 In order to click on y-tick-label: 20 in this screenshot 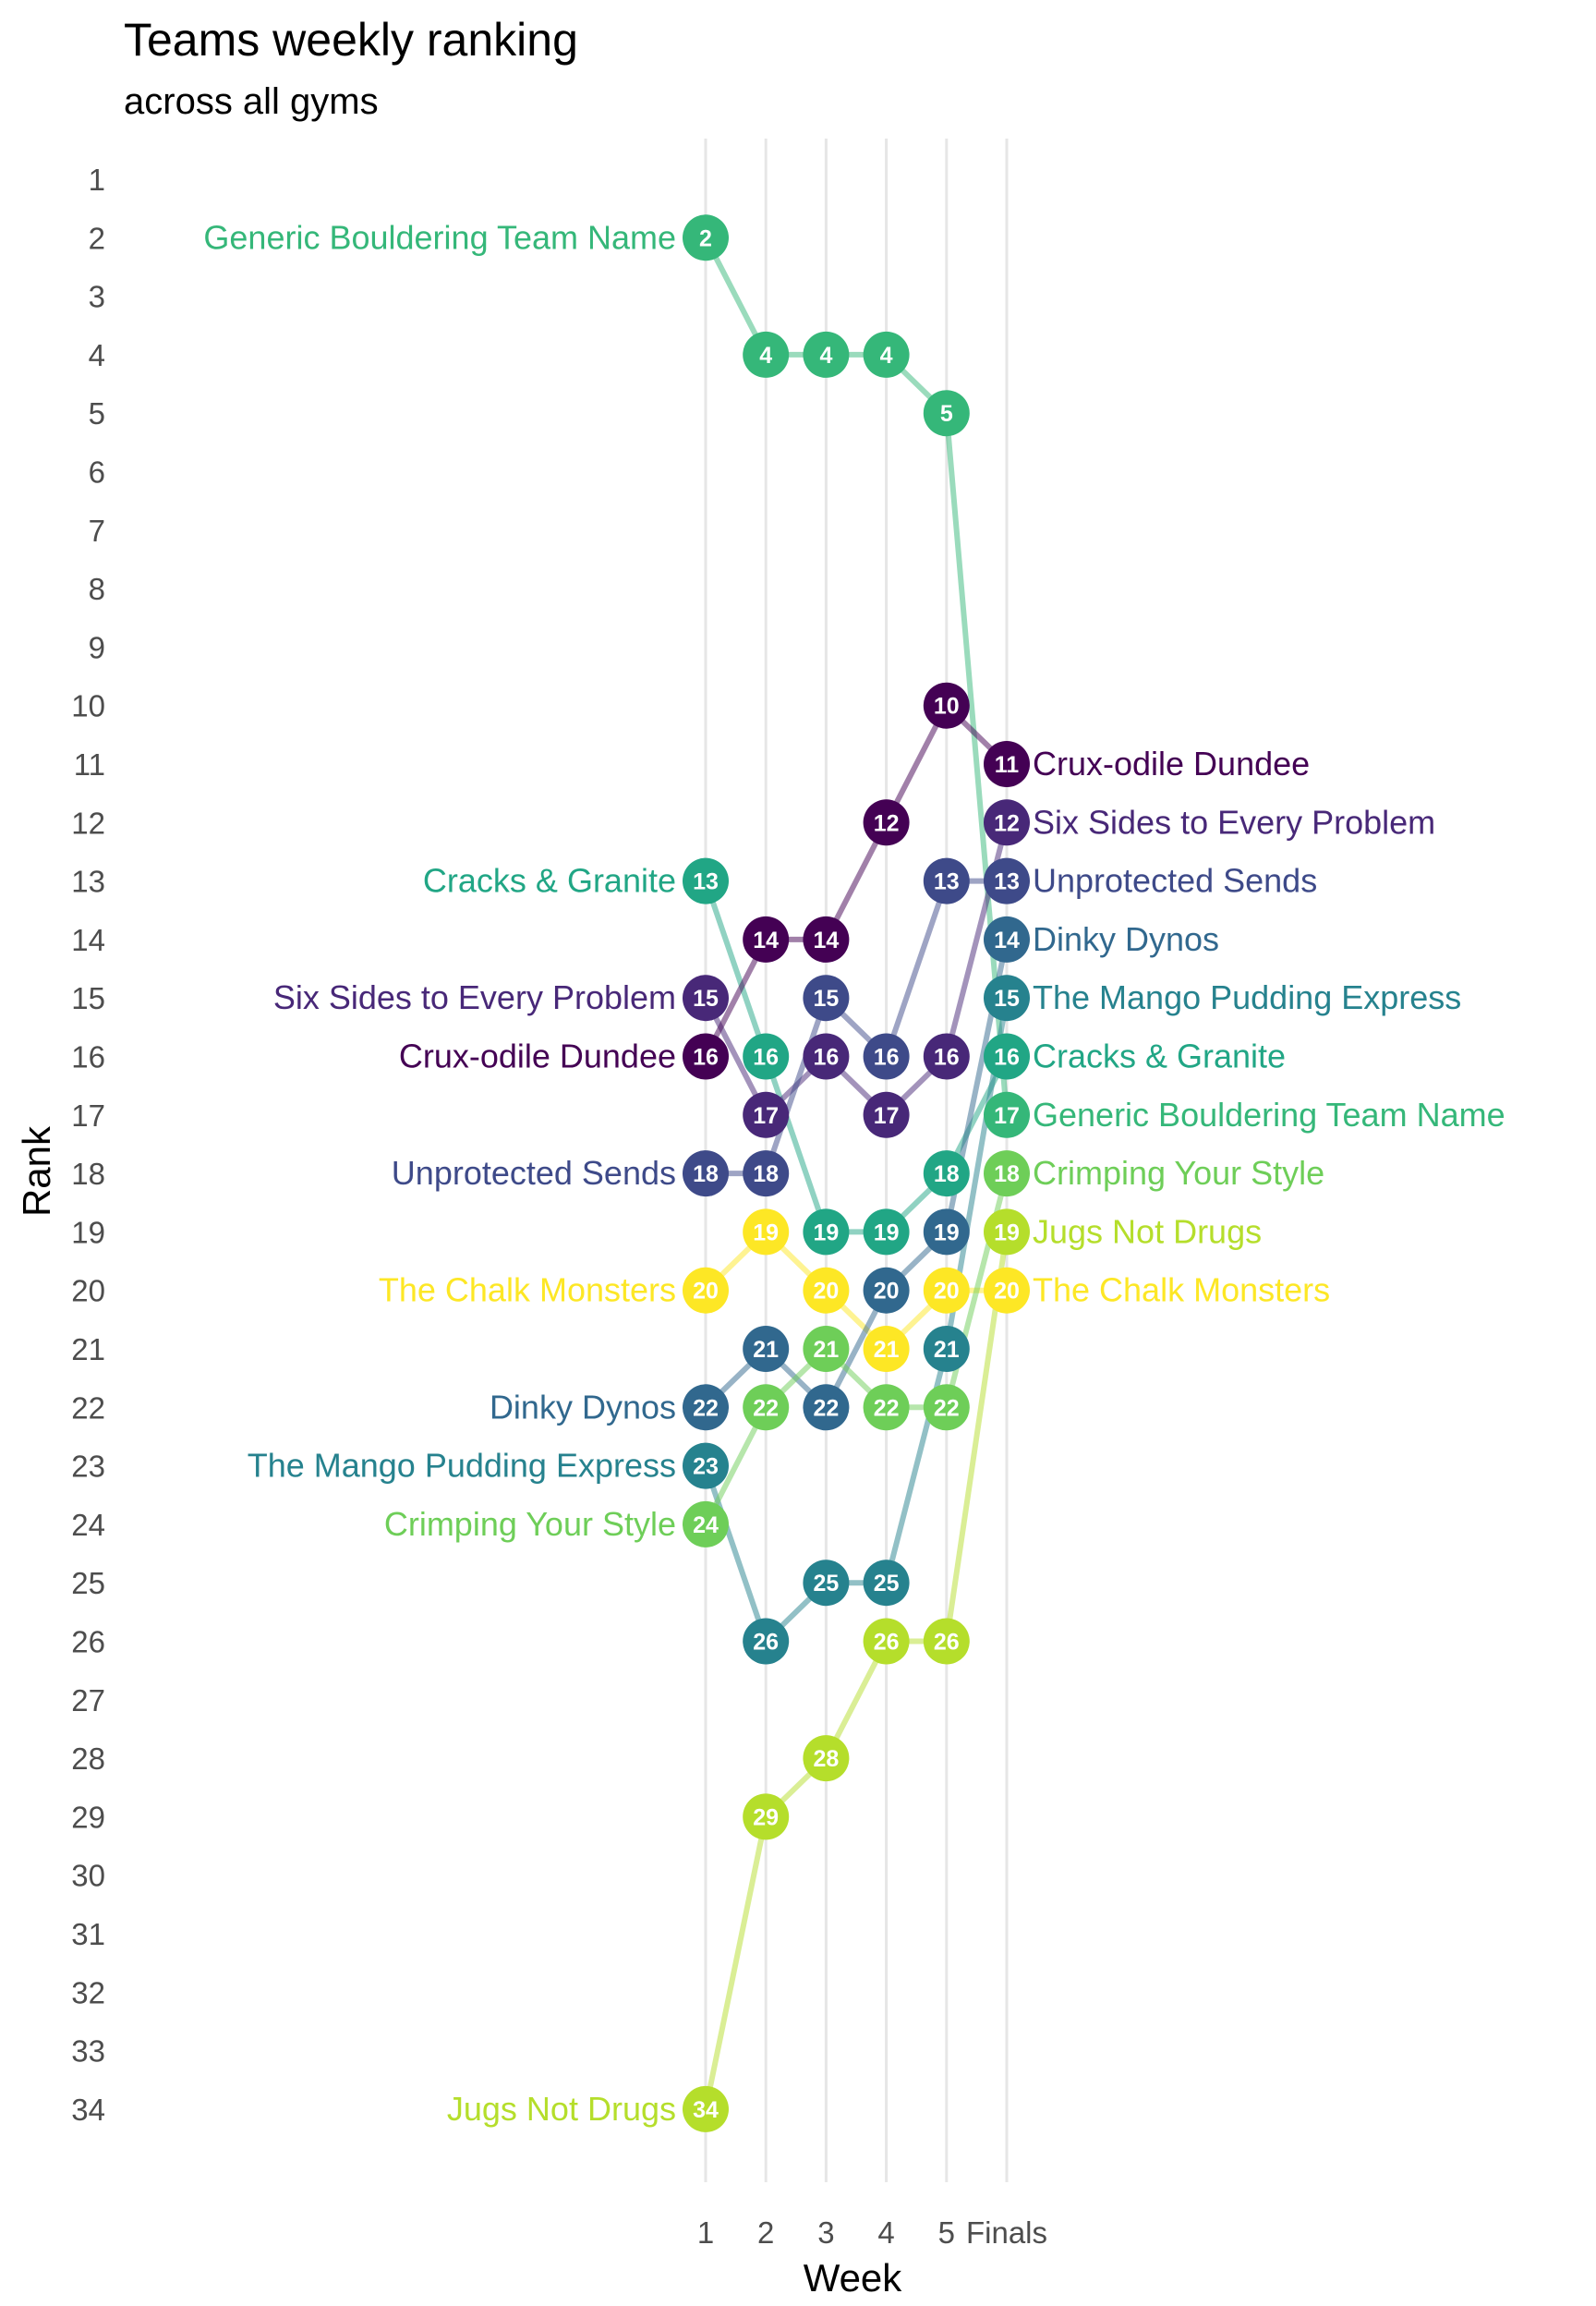, I will do `click(88, 1291)`.